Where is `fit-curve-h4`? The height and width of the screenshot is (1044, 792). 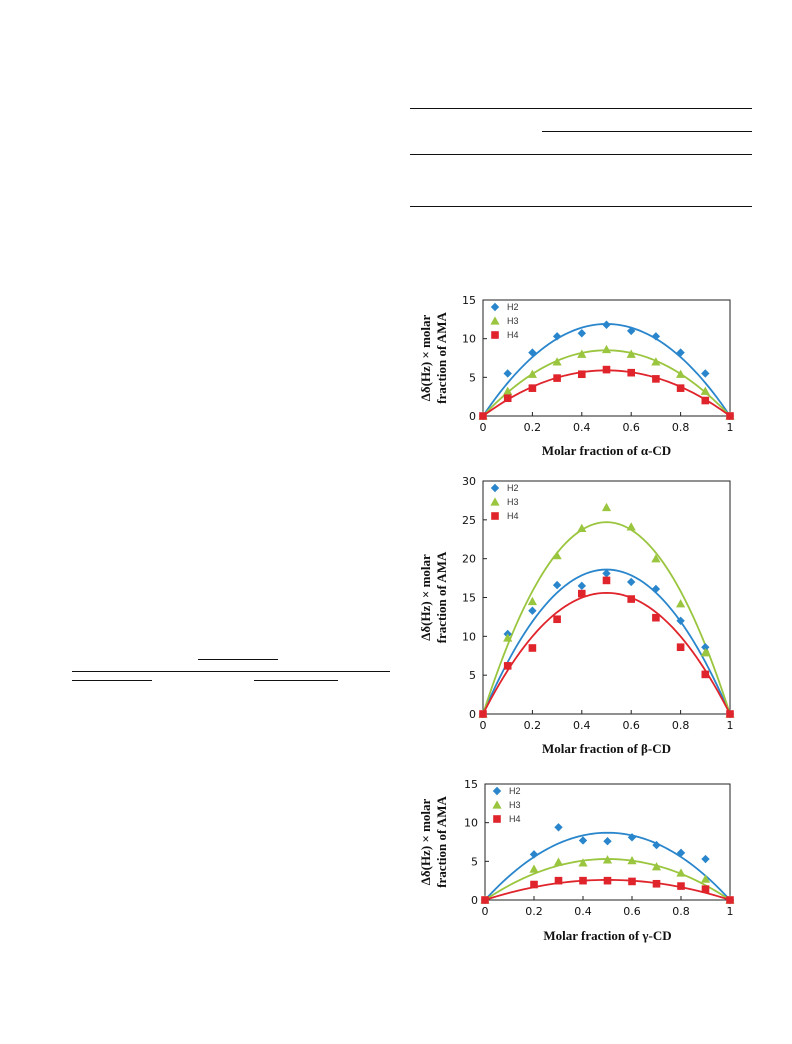
fit-curve-h4 is located at coordinates (606, 393).